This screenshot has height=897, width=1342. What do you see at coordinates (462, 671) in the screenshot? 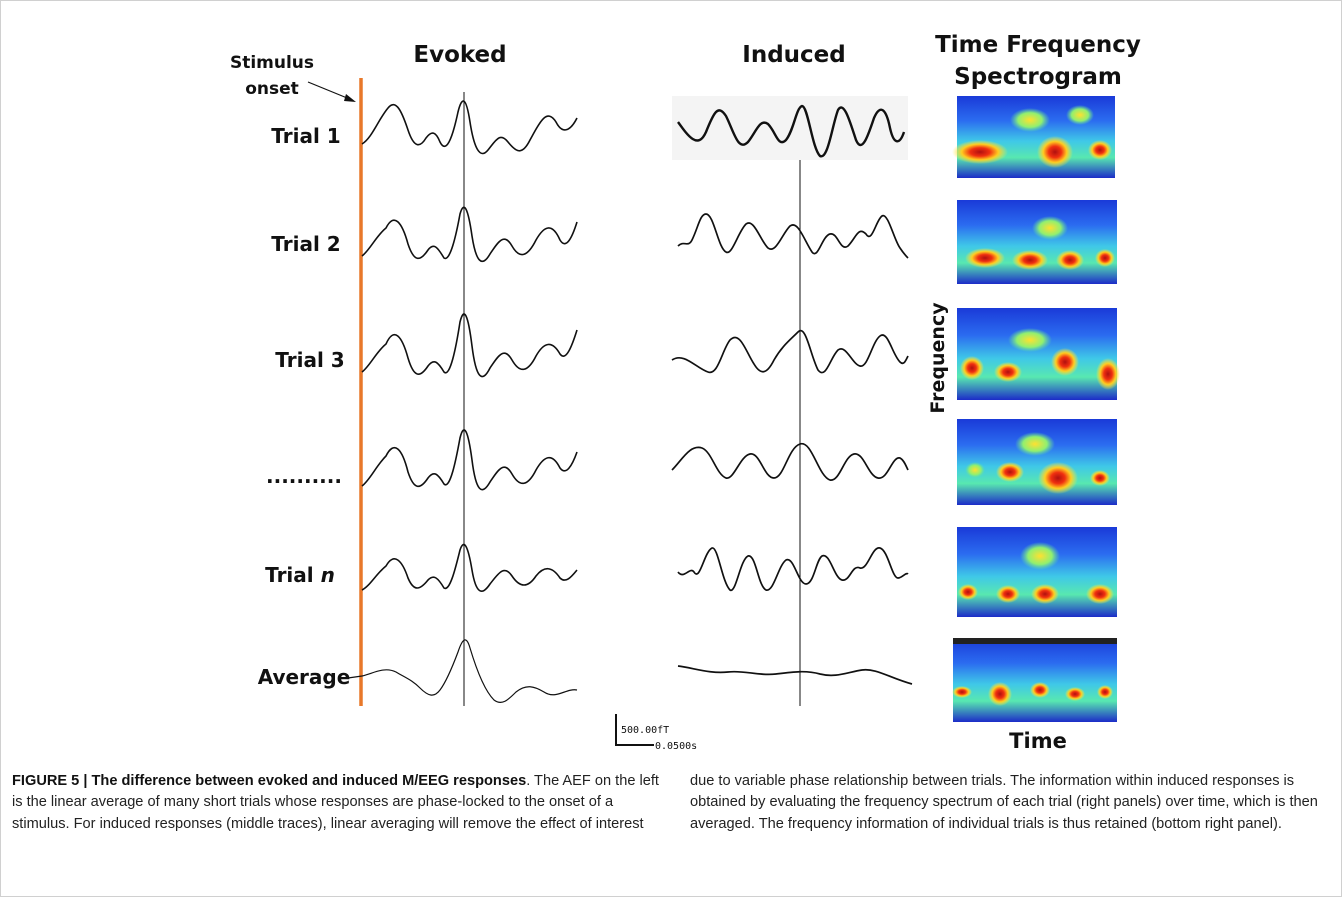
I see `evoked-trace-average` at bounding box center [462, 671].